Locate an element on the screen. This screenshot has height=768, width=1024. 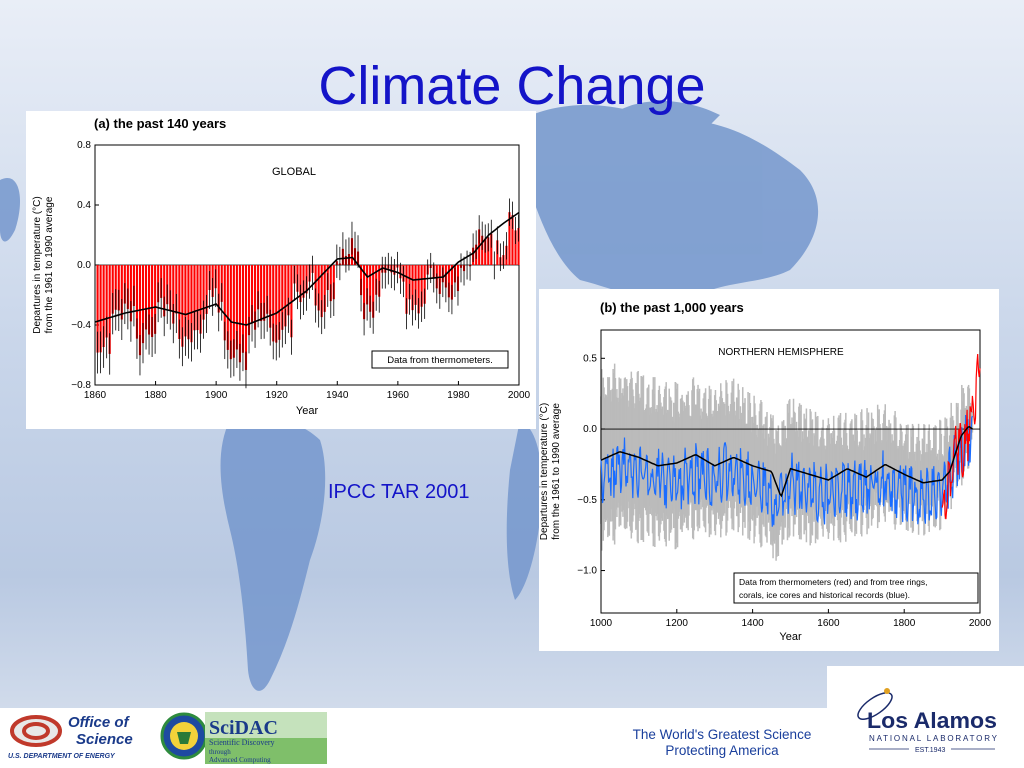
lanl-name: Los Alamos is located at coordinates (932, 720).